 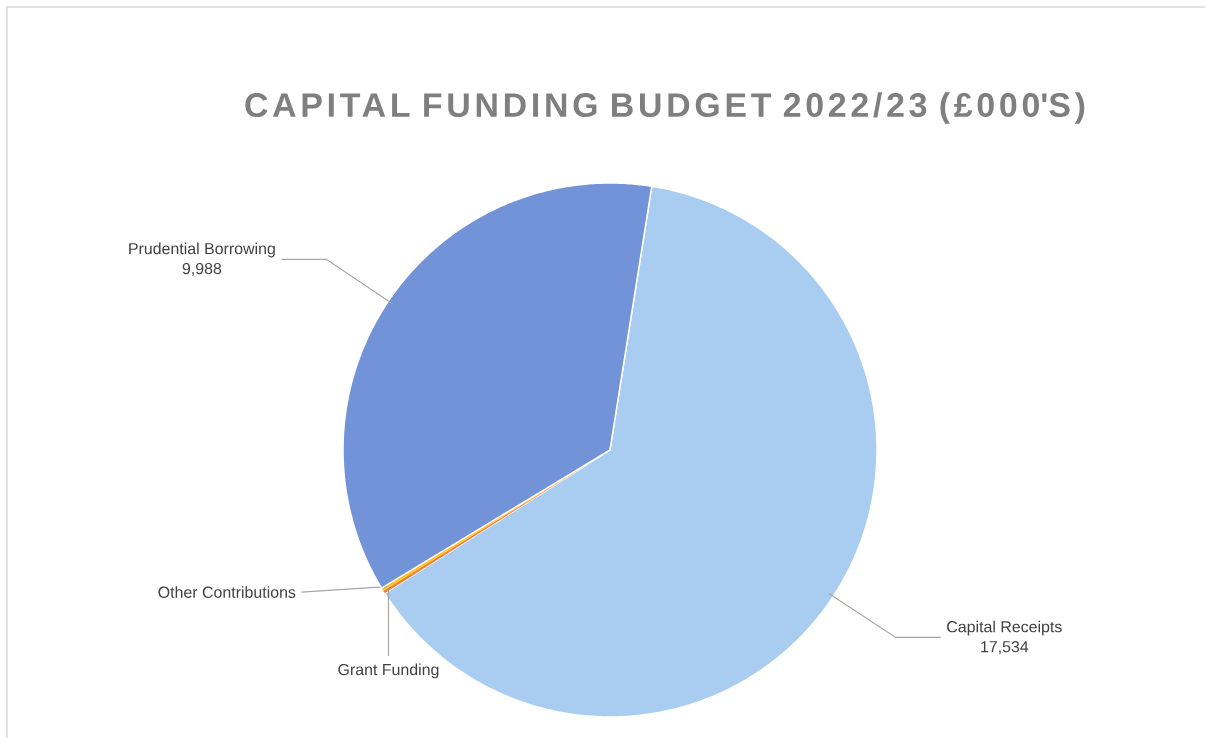 What do you see at coordinates (1005, 648) in the screenshot?
I see `data-label: 17,534` at bounding box center [1005, 648].